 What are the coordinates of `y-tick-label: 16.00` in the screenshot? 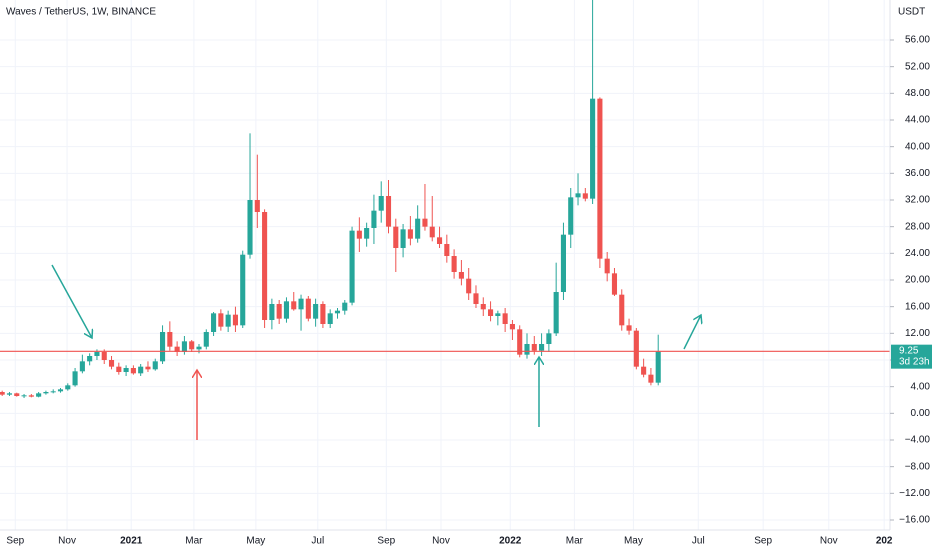 It's located at (917, 306).